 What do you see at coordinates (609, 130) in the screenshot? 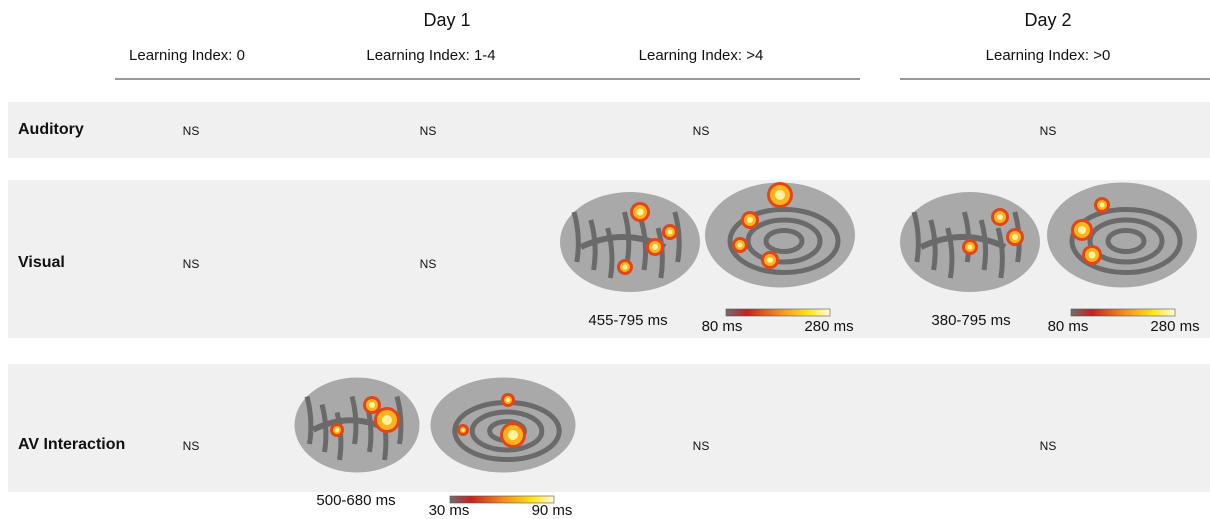
I see `row-band` at bounding box center [609, 130].